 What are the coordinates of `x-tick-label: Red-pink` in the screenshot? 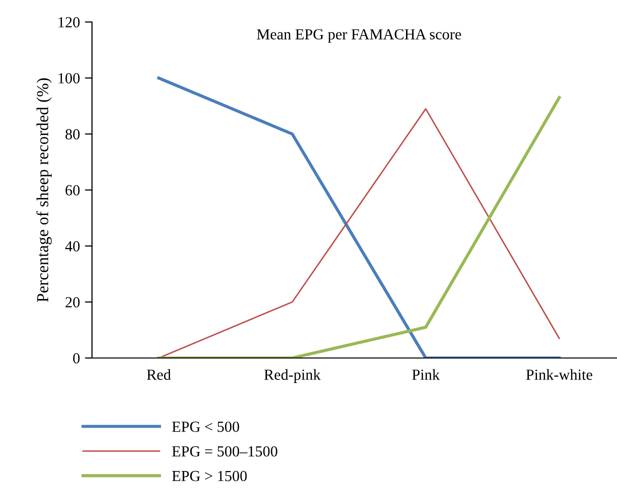 It's located at (292, 376).